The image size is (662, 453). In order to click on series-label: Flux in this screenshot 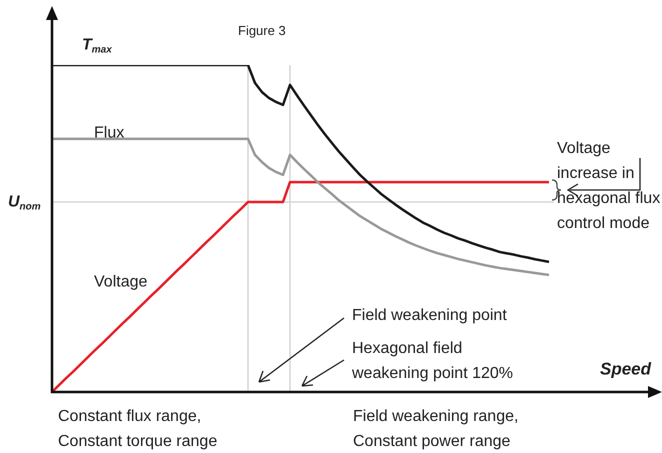, I will do `click(109, 133)`.